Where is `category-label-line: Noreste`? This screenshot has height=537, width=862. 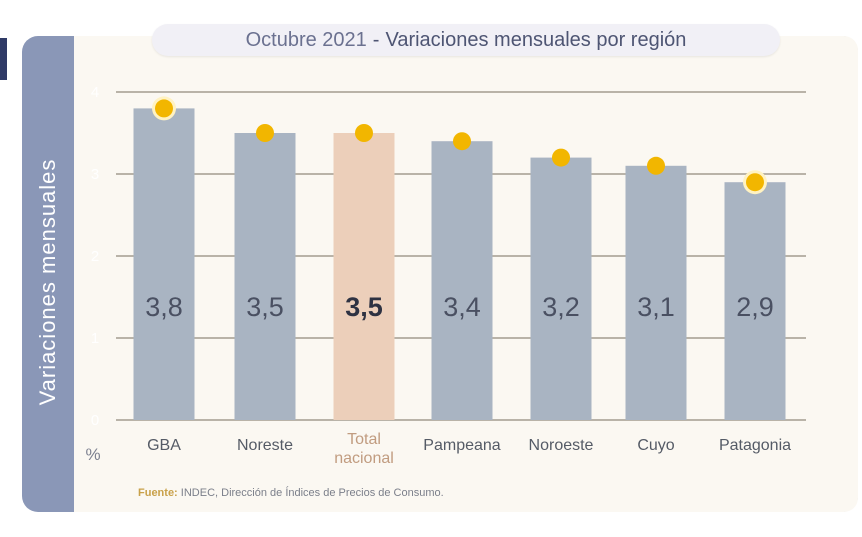
category-label-line: Noreste is located at coordinates (265, 445).